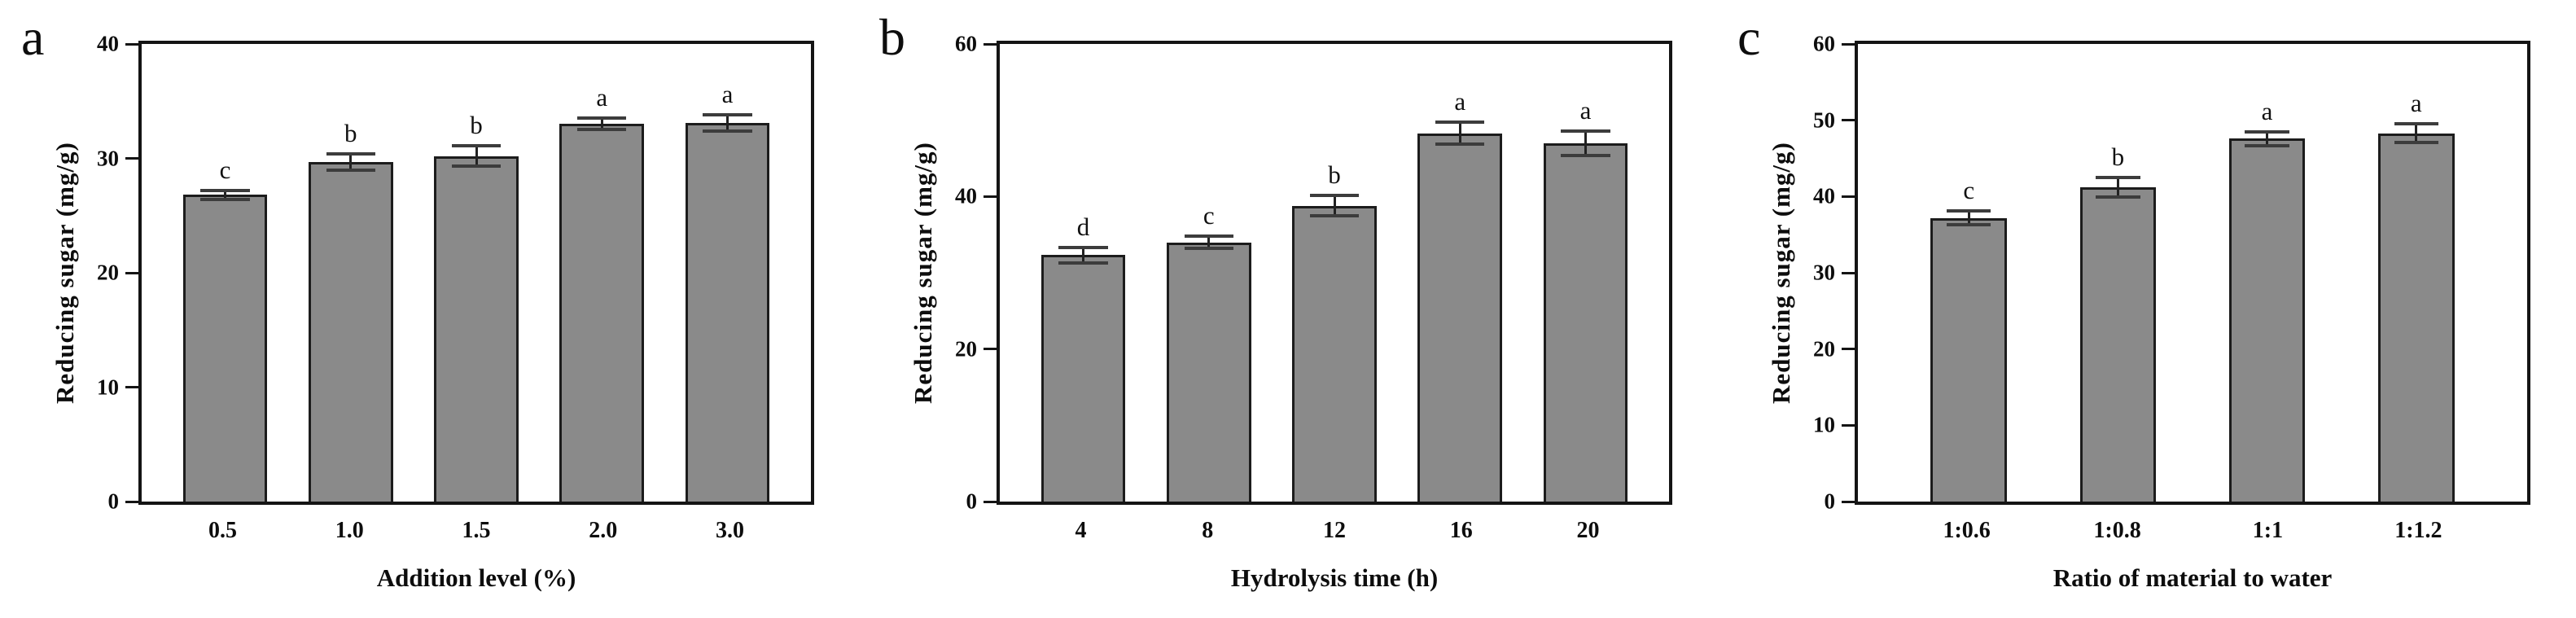 The height and width of the screenshot is (618, 2576). I want to click on sig-letter-4: d, so click(1083, 227).